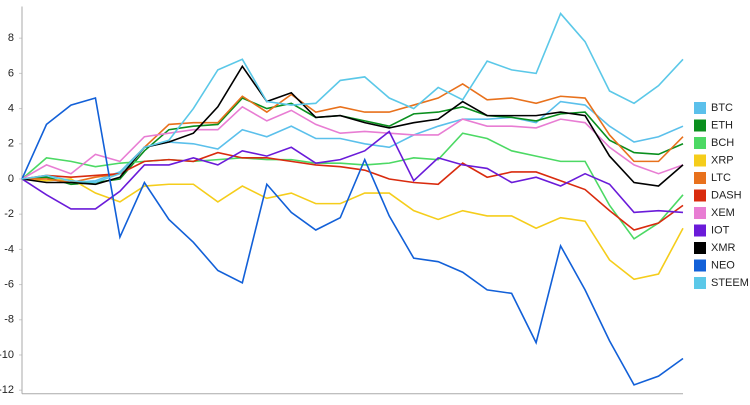  What do you see at coordinates (723, 213) in the screenshot?
I see `legend-label: XEM` at bounding box center [723, 213].